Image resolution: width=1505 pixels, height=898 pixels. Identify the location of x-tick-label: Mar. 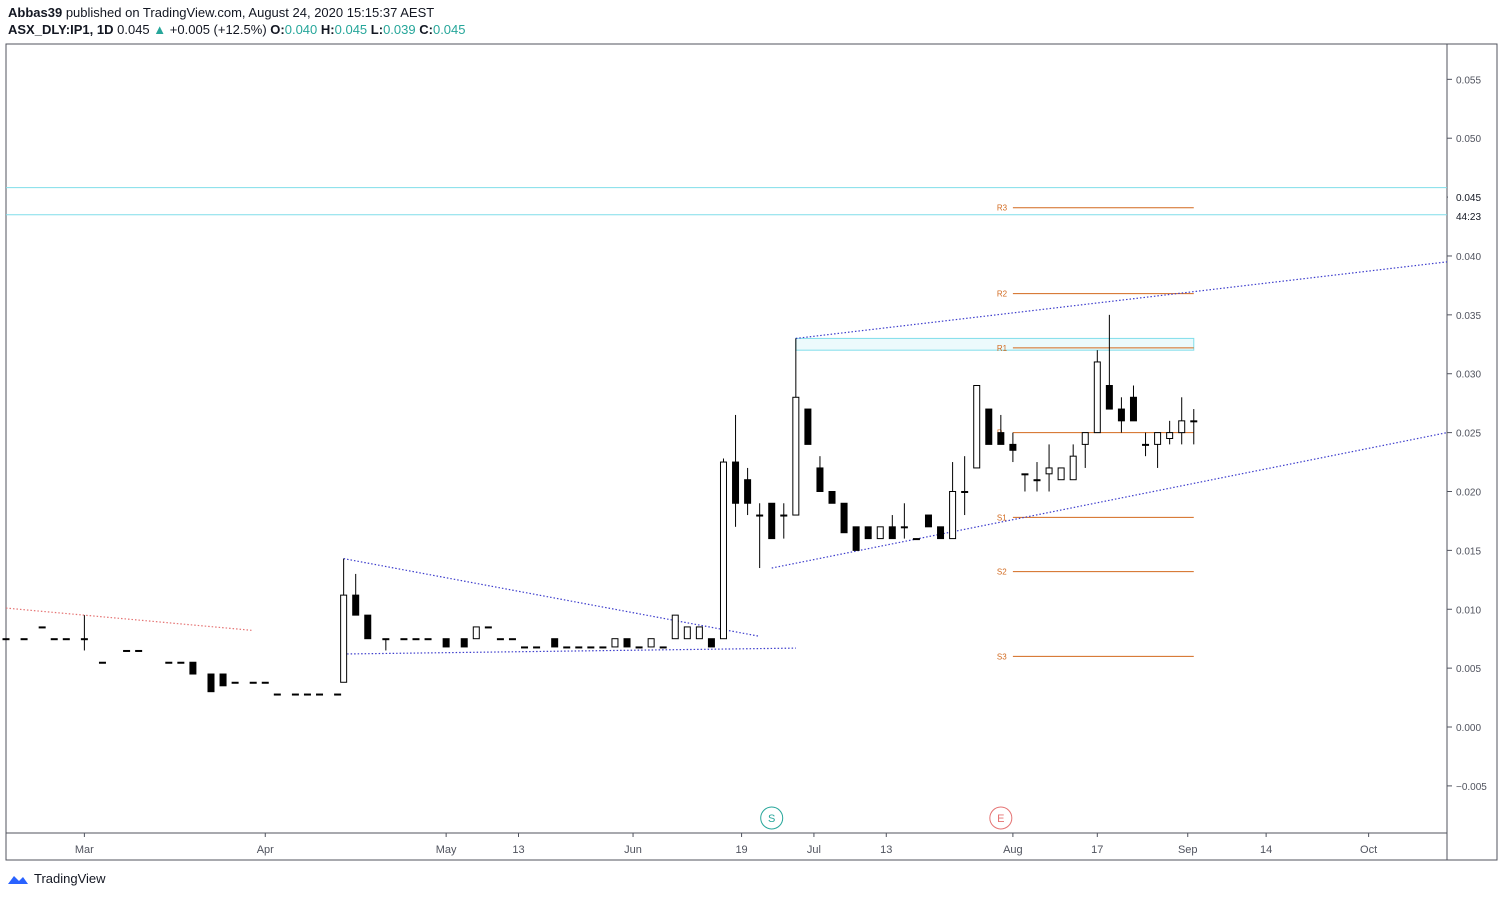
(84, 850).